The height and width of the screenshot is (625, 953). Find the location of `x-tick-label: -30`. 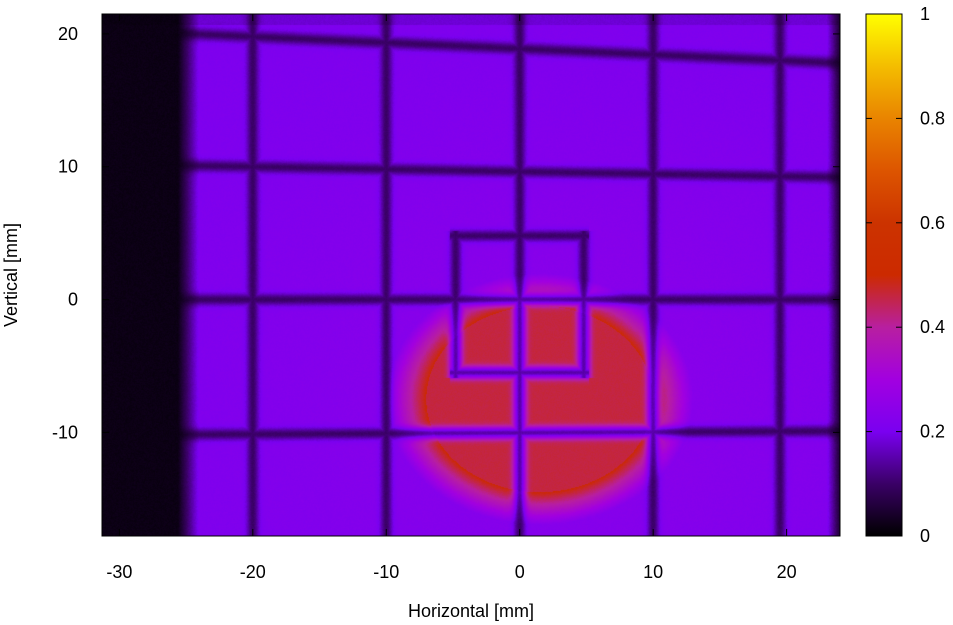

x-tick-label: -30 is located at coordinates (119, 572).